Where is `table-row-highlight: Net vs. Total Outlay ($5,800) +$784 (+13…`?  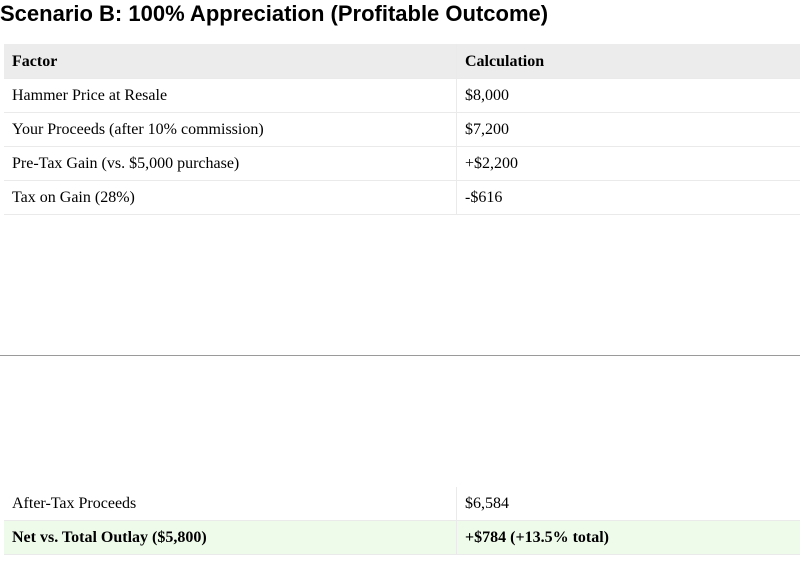
table-row-highlight: Net vs. Total Outlay ($5,800) +$784 (+13… is located at coordinates (402, 538).